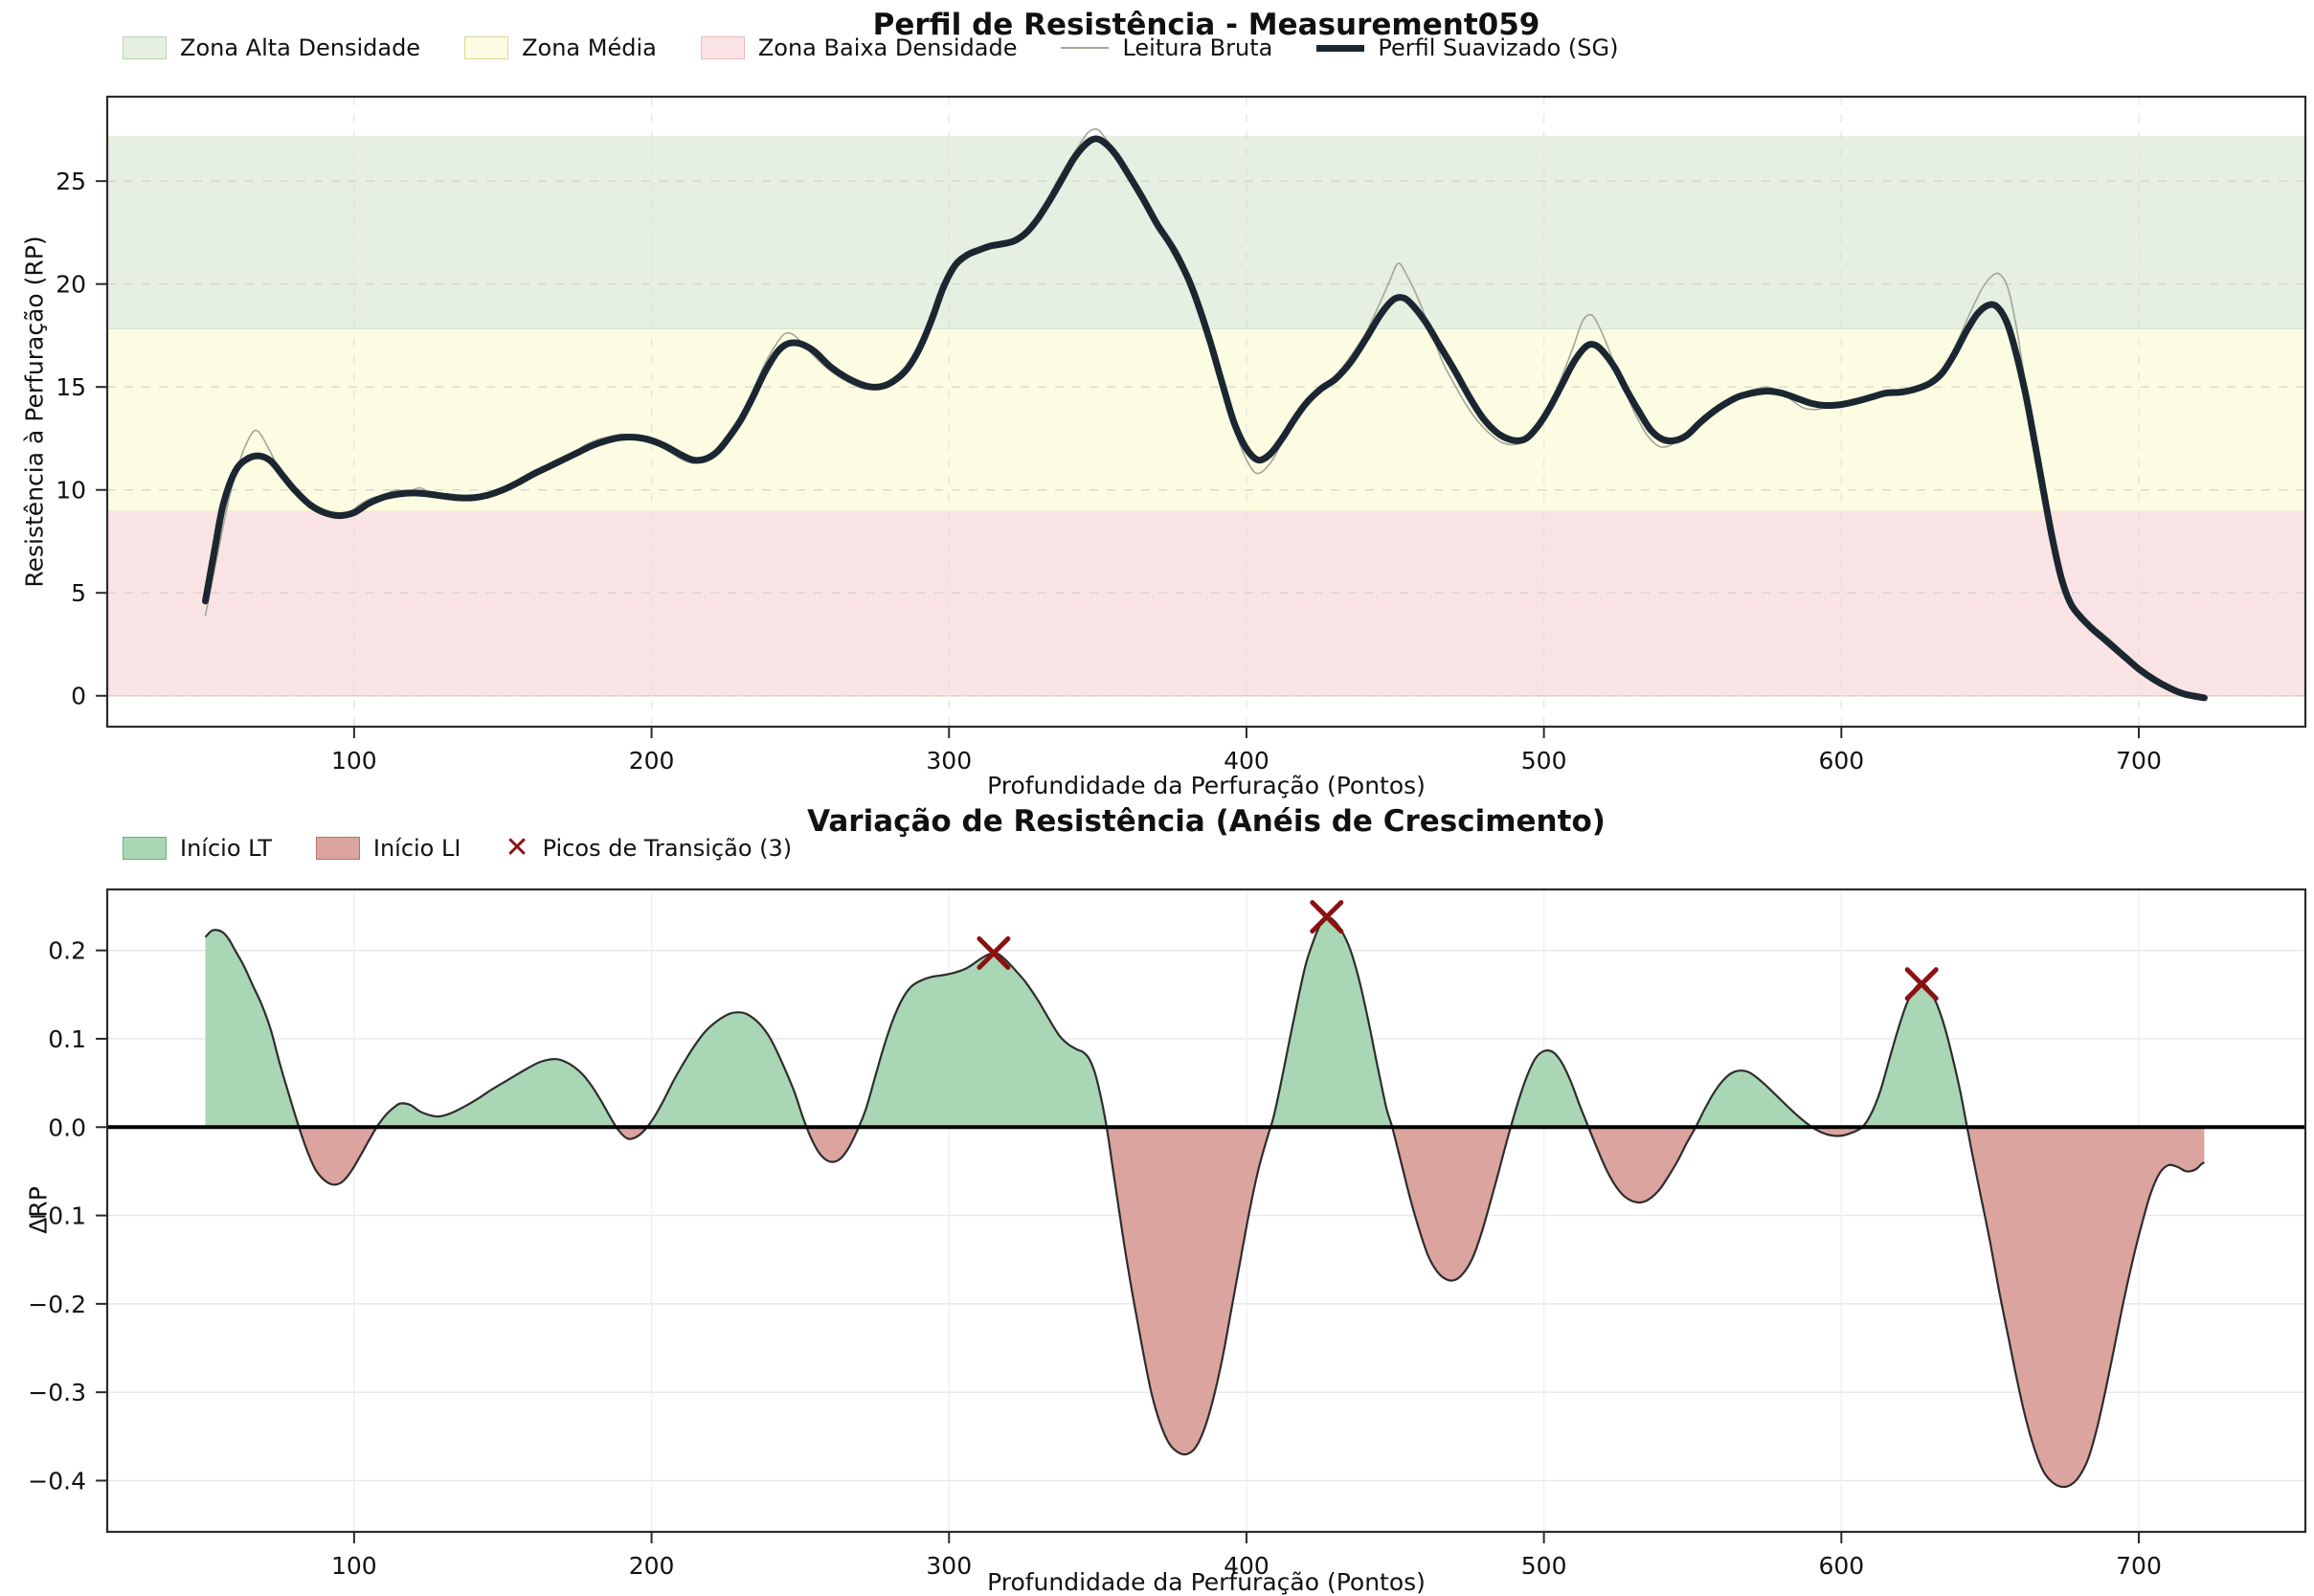 The height and width of the screenshot is (1596, 2314). I want to click on legend-item: Perfil Suavizado (SG), so click(1467, 47).